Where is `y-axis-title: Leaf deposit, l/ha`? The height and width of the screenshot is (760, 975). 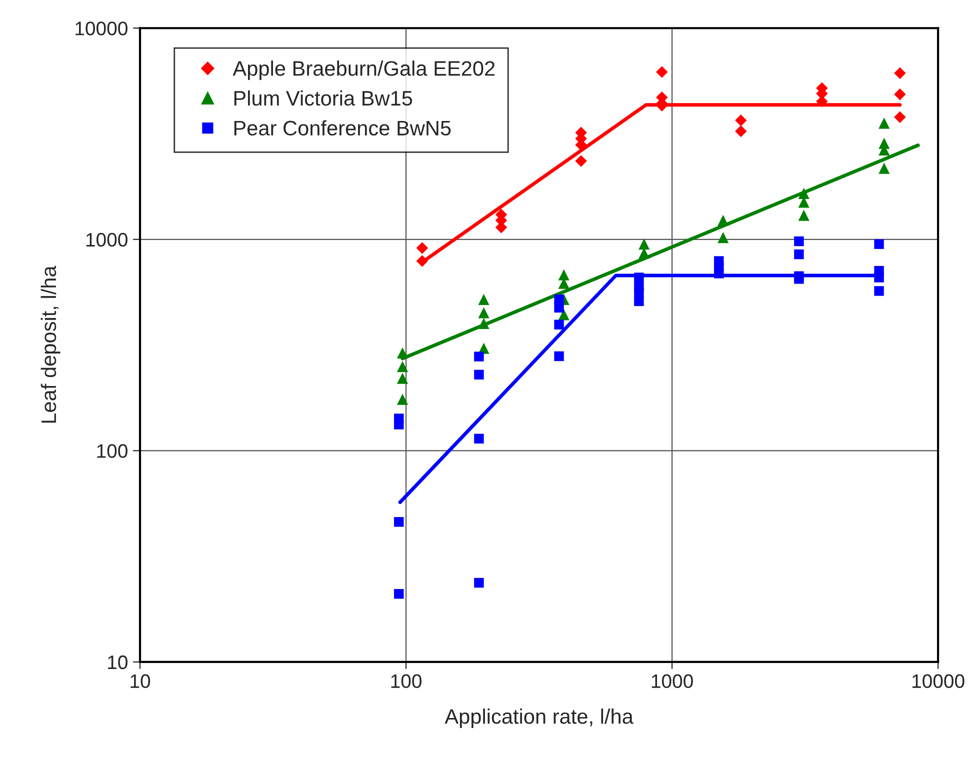 y-axis-title: Leaf deposit, l/ha is located at coordinates (50, 344).